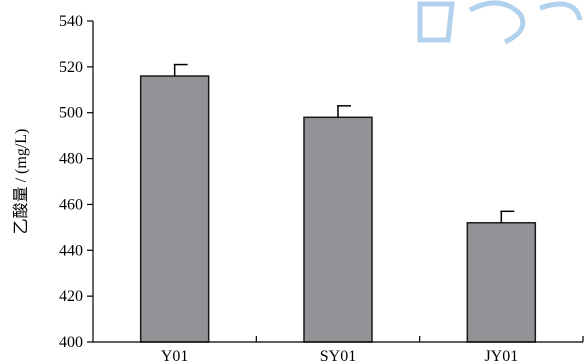  I want to click on y-tick-label: 460, so click(71, 204).